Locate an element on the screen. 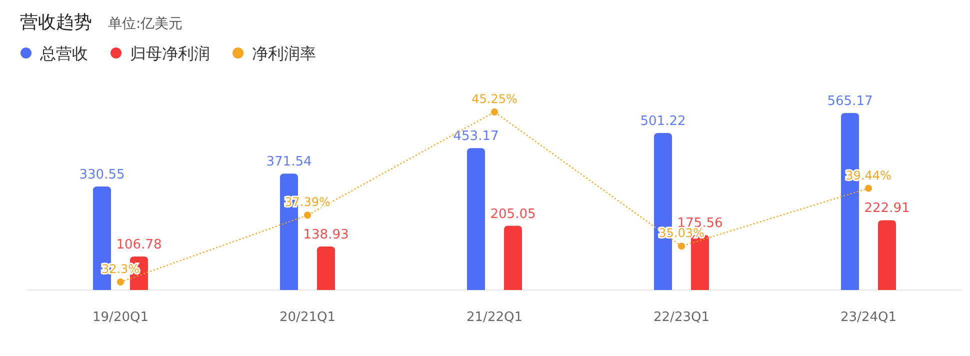 This screenshot has height=356, width=970. legend-label: 总营收 is located at coordinates (63, 53).